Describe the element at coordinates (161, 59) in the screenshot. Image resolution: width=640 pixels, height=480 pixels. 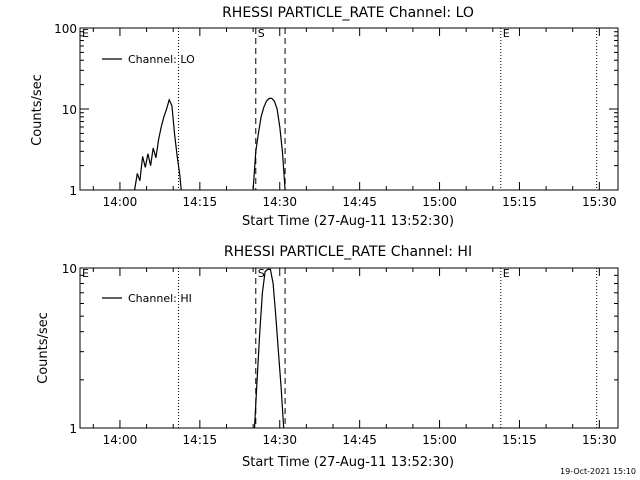
I see `legend-label: Channel: LO` at that location.